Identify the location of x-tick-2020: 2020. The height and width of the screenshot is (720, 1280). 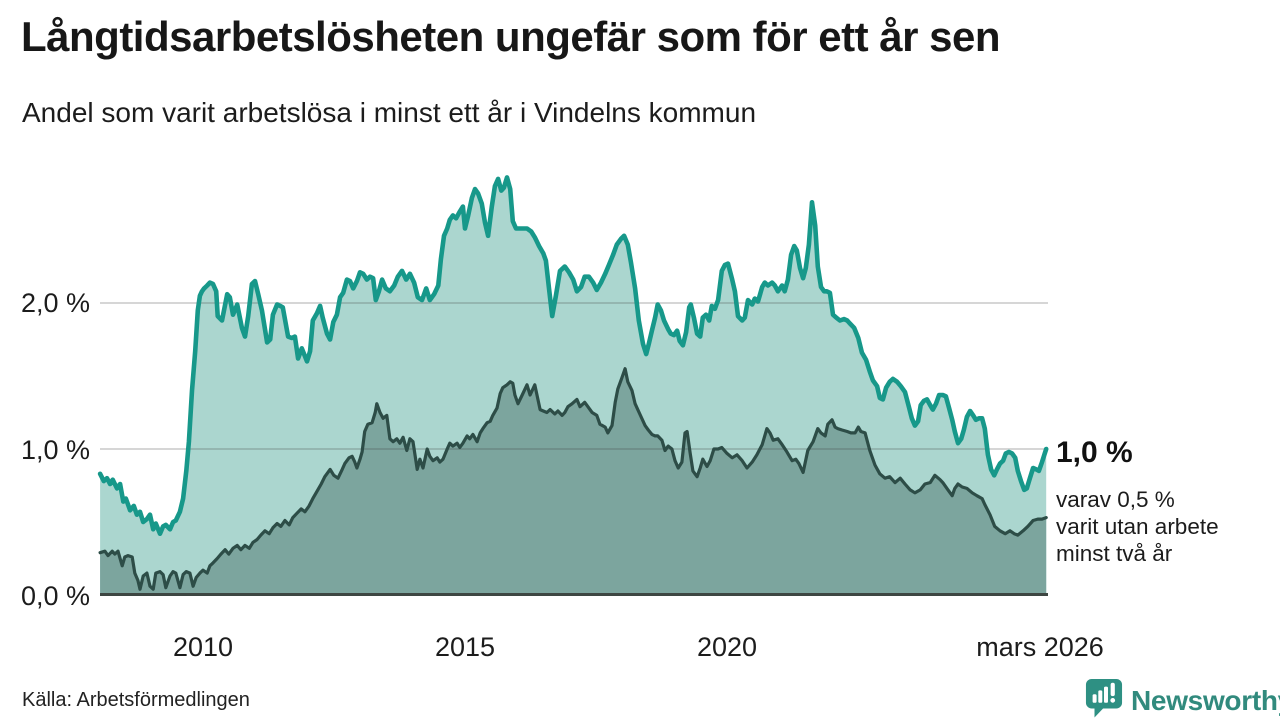
(727, 647).